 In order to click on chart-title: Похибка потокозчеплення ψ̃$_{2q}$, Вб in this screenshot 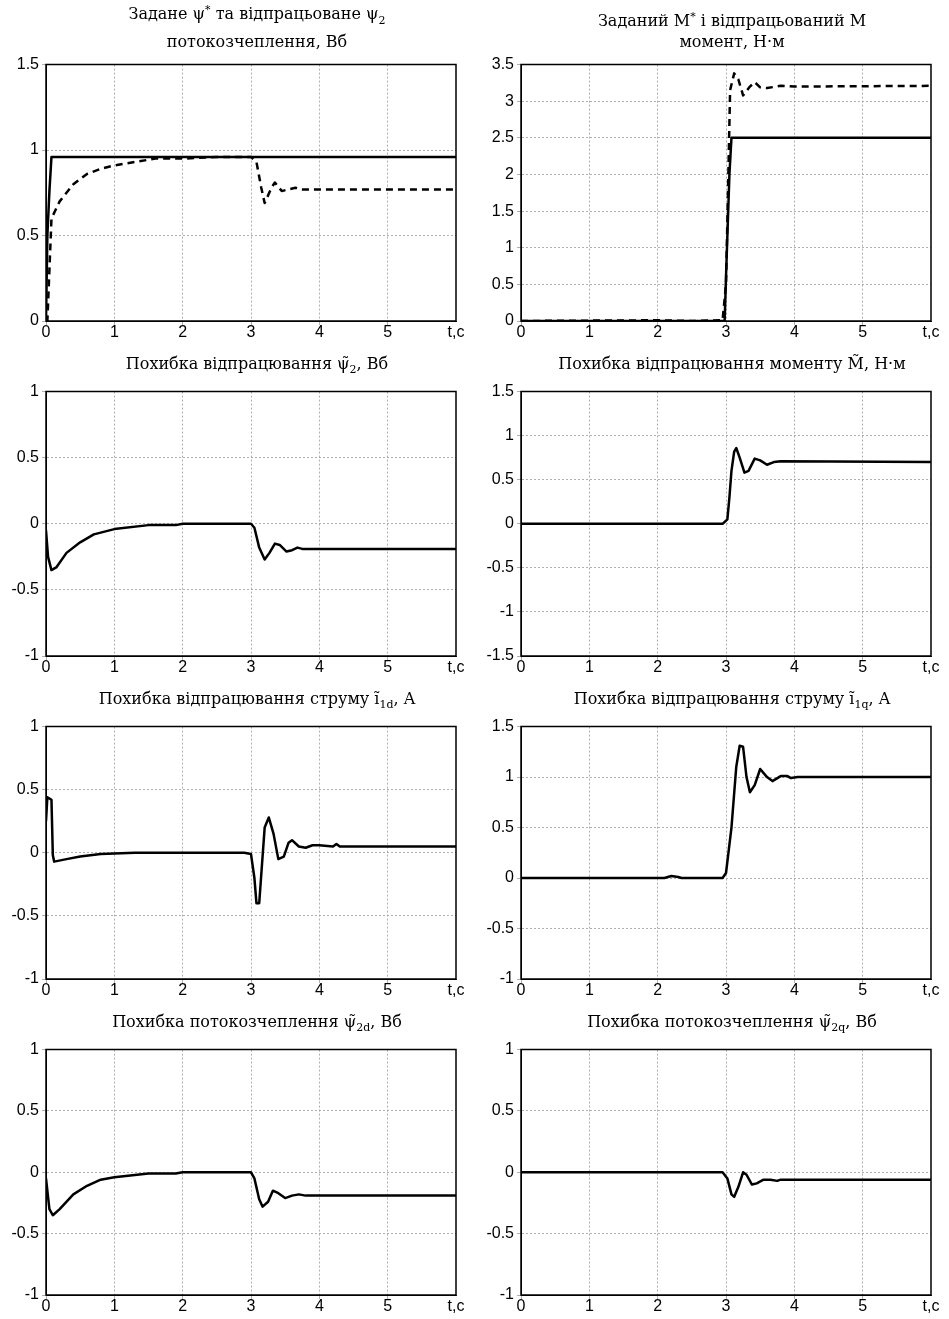, I will do `click(732, 1023)`.